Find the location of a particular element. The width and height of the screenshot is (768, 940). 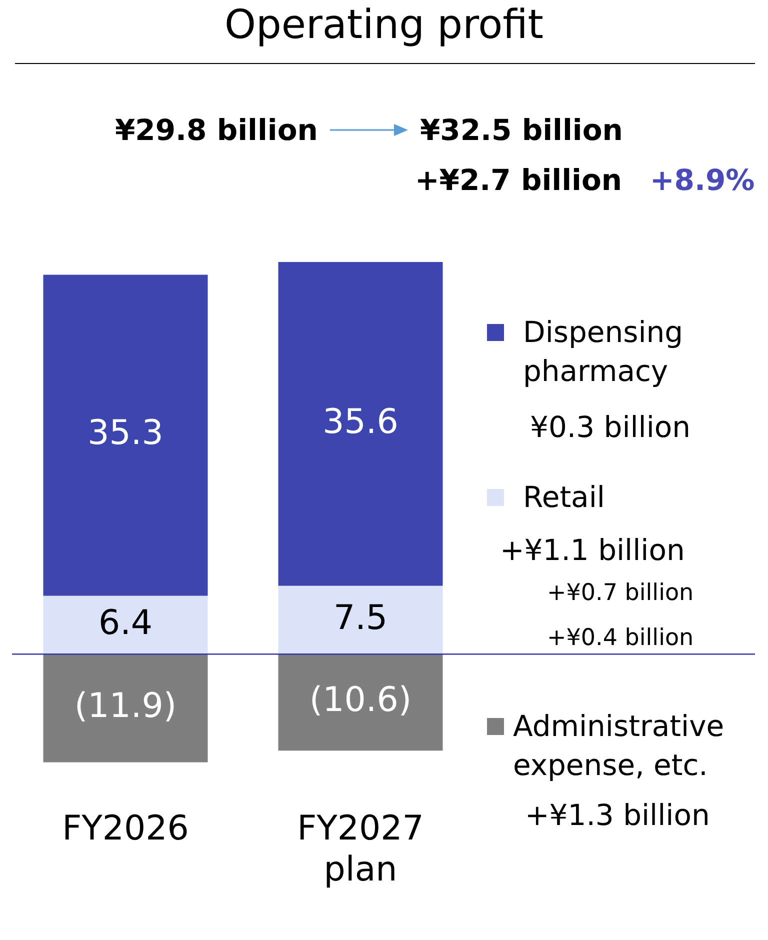

text: +¥2.7 billion is located at coordinates (518, 180).